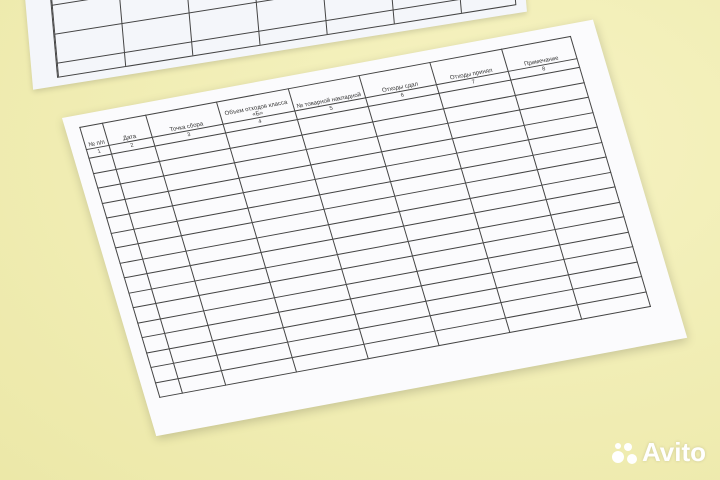 This screenshot has height=480, width=720. Describe the element at coordinates (624, 453) in the screenshot. I see `avito-logo-icon` at that location.